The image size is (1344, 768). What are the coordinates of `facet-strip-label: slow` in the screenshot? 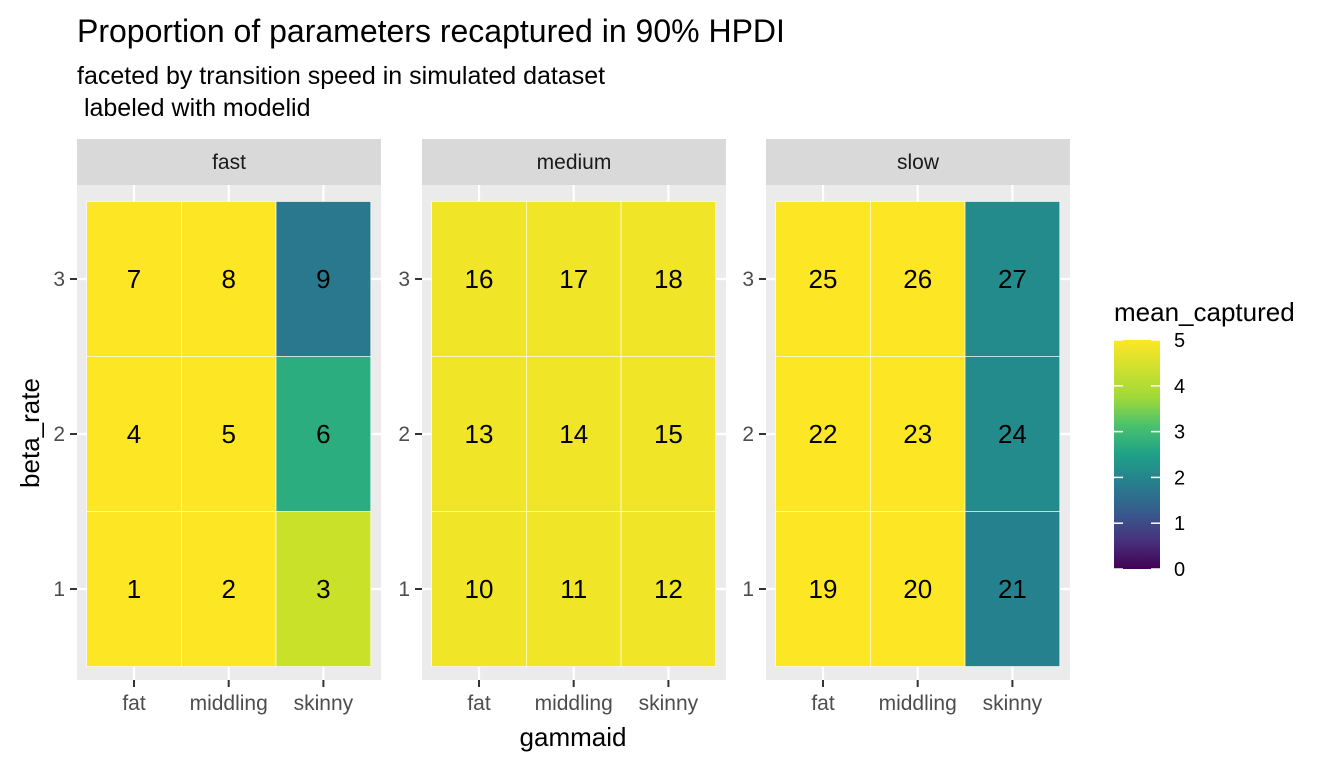 It's located at (918, 162).